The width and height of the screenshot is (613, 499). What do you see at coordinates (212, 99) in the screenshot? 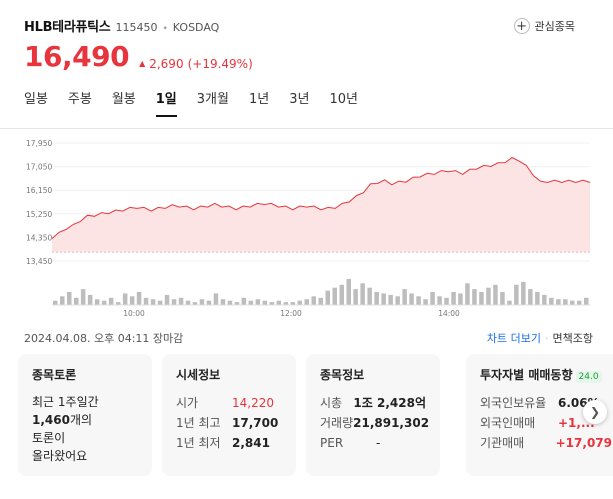
I see `tab-3-months: 3개월` at bounding box center [212, 99].